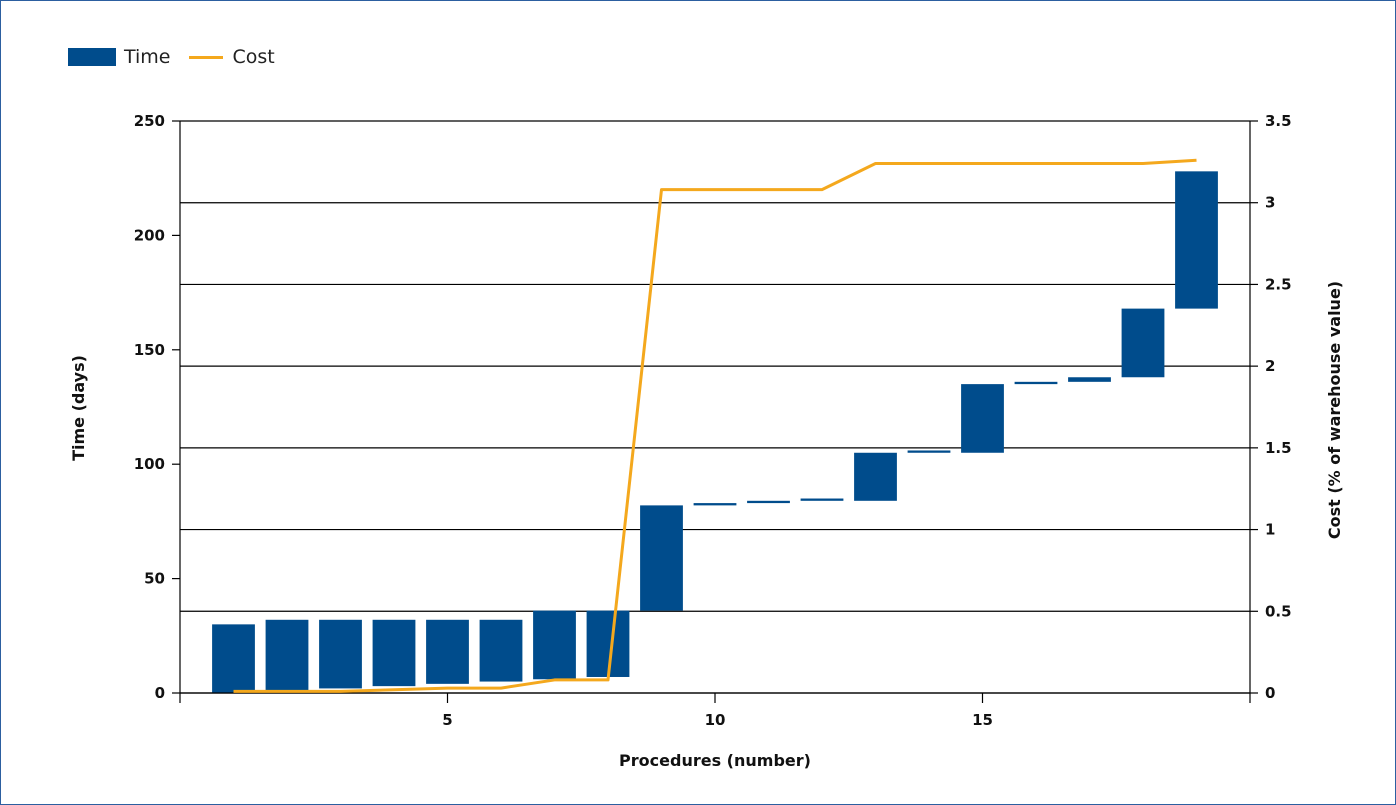 The height and width of the screenshot is (805, 1396). I want to click on x-tick-label-1: 10, so click(715, 720).